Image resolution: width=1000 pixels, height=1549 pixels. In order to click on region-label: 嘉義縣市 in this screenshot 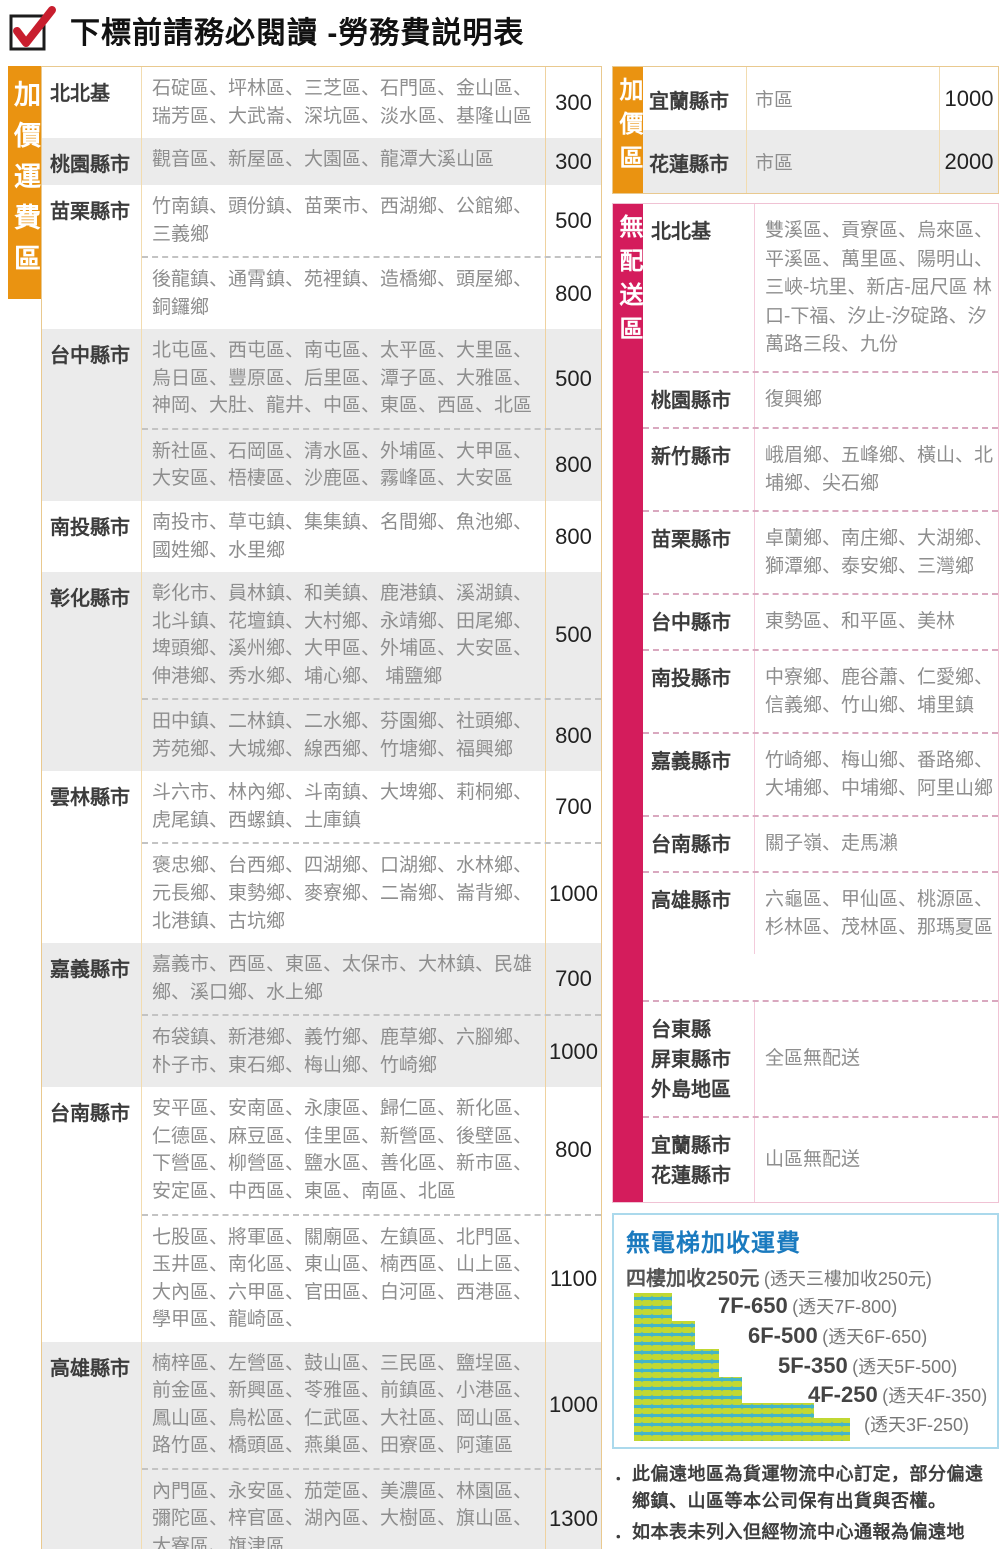, I will do `click(699, 774)`.